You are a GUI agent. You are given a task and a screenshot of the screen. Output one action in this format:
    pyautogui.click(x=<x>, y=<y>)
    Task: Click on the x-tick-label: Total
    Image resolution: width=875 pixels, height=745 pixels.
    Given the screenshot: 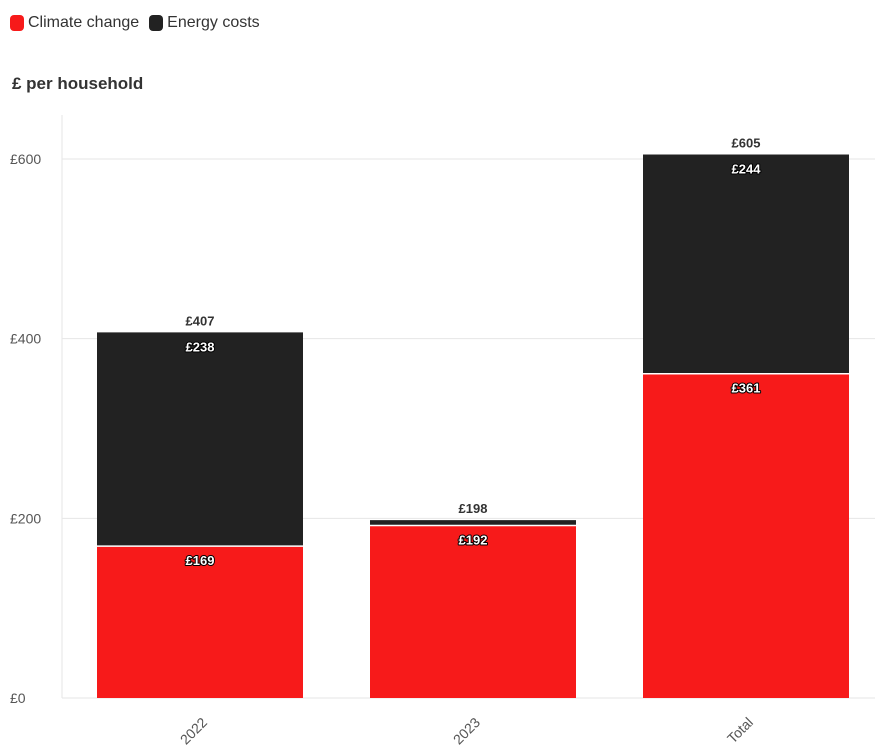 What is the action you would take?
    pyautogui.click(x=740, y=729)
    